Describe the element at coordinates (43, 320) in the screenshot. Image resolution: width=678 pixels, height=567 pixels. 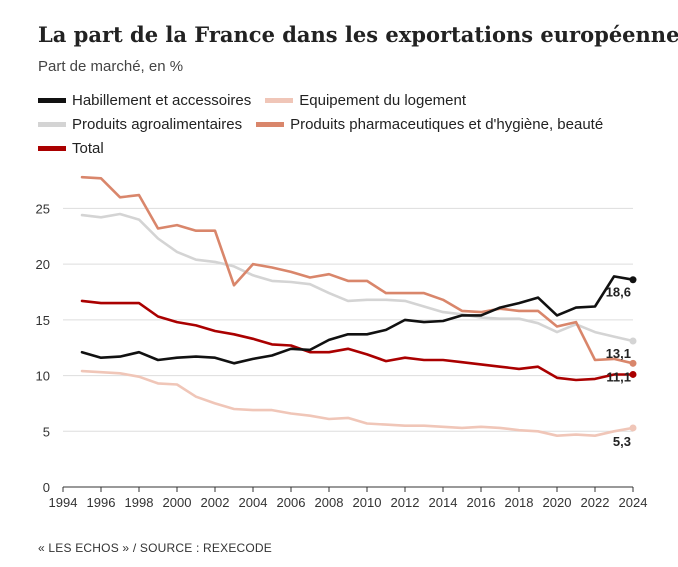
I see `y-tick-label: 15` at that location.